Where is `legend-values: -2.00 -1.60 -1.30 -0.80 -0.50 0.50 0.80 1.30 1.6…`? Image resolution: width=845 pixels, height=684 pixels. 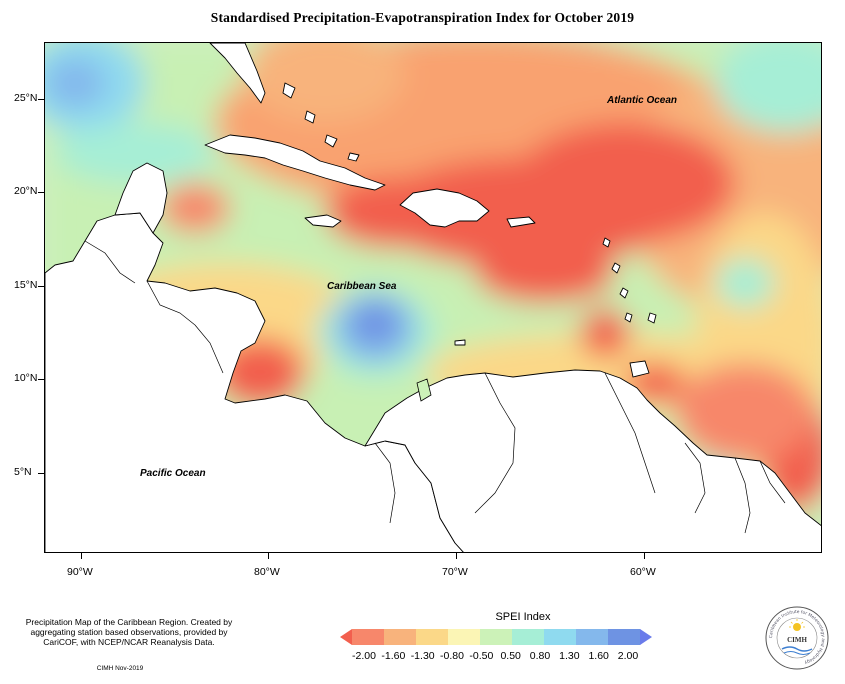
legend-values: -2.00 -1.60 -1.30 -0.80 -0.50 0.50 0.80 1.30 1.6… is located at coordinates (496, 657).